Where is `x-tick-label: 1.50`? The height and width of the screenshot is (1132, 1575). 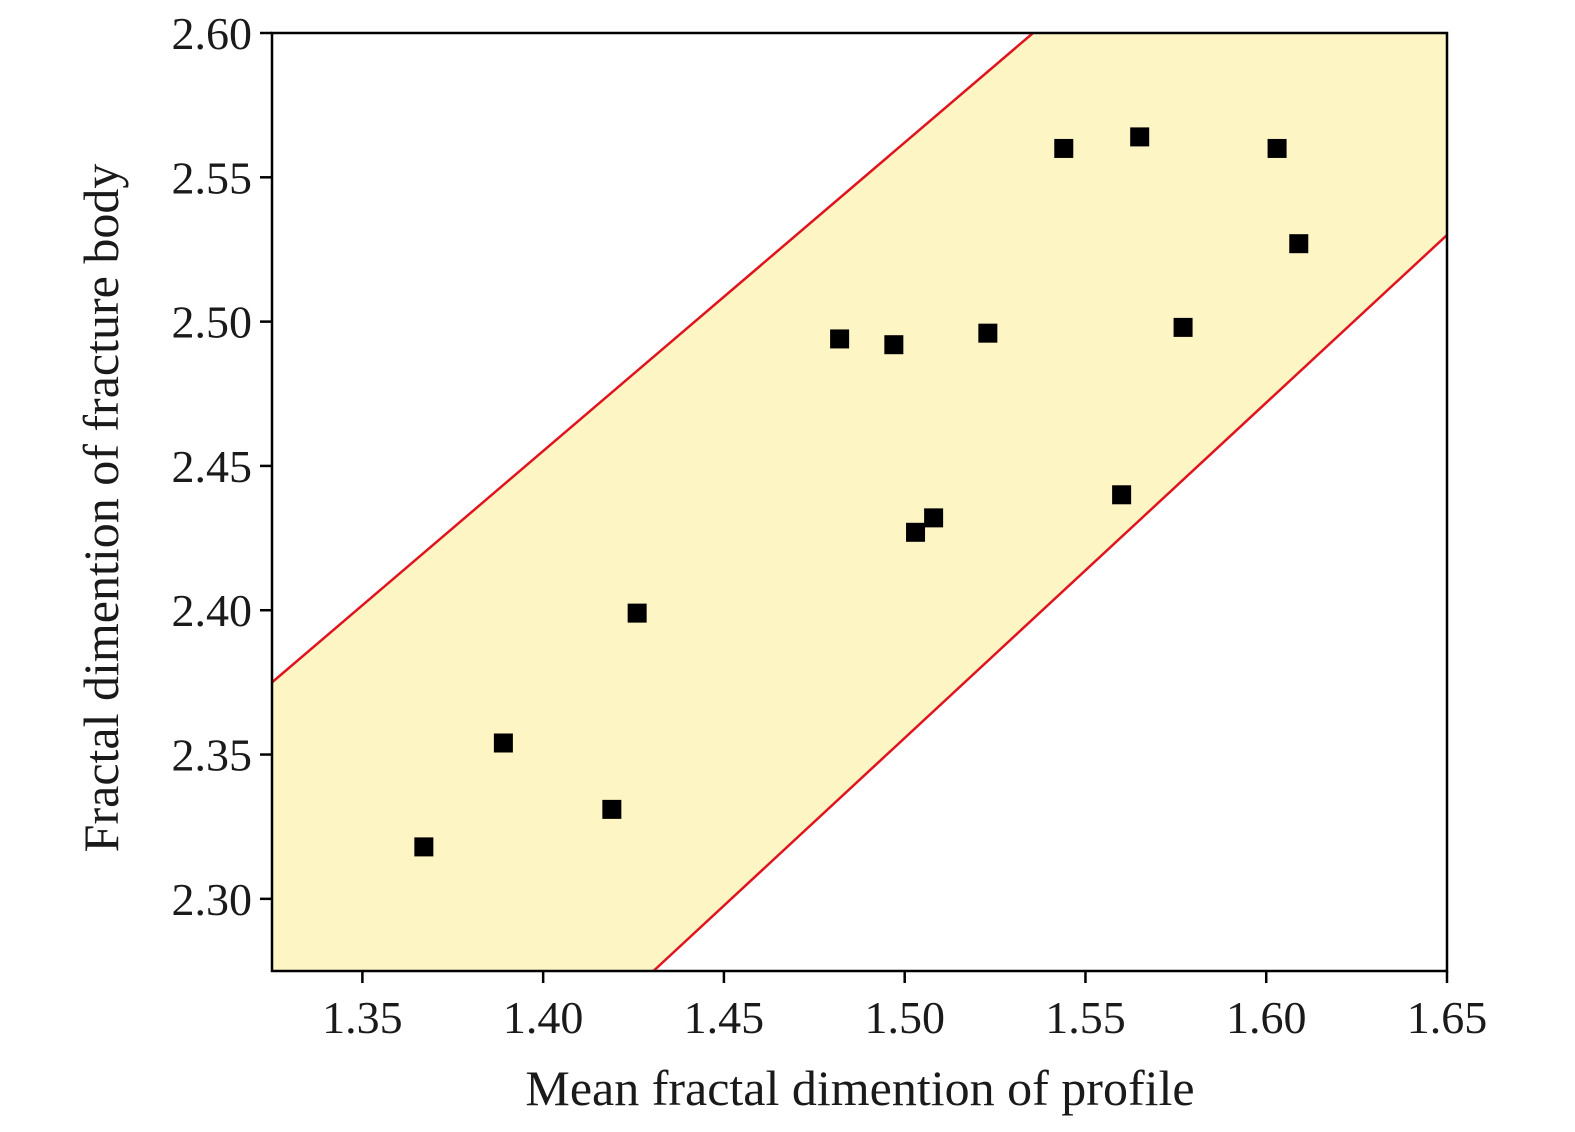 x-tick-label: 1.50 is located at coordinates (904, 1017).